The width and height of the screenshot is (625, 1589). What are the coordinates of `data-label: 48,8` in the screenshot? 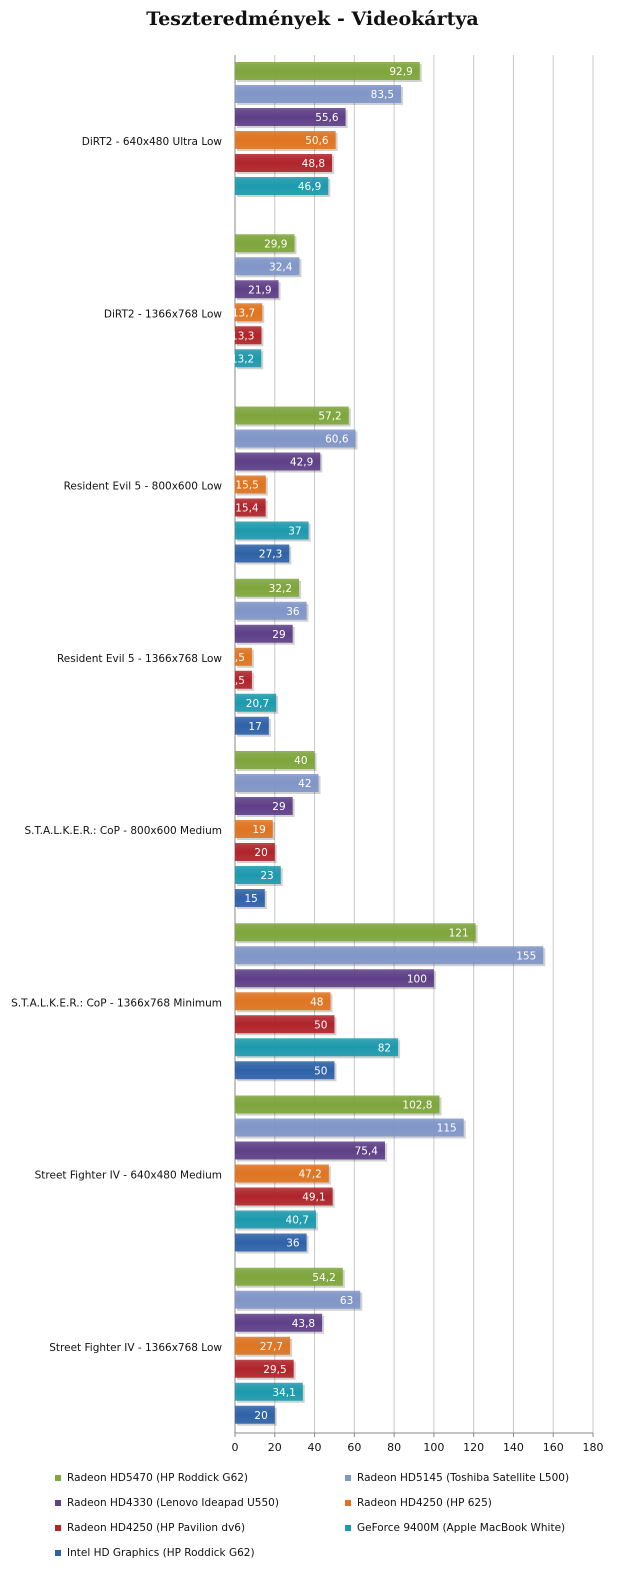 It's located at (313, 164).